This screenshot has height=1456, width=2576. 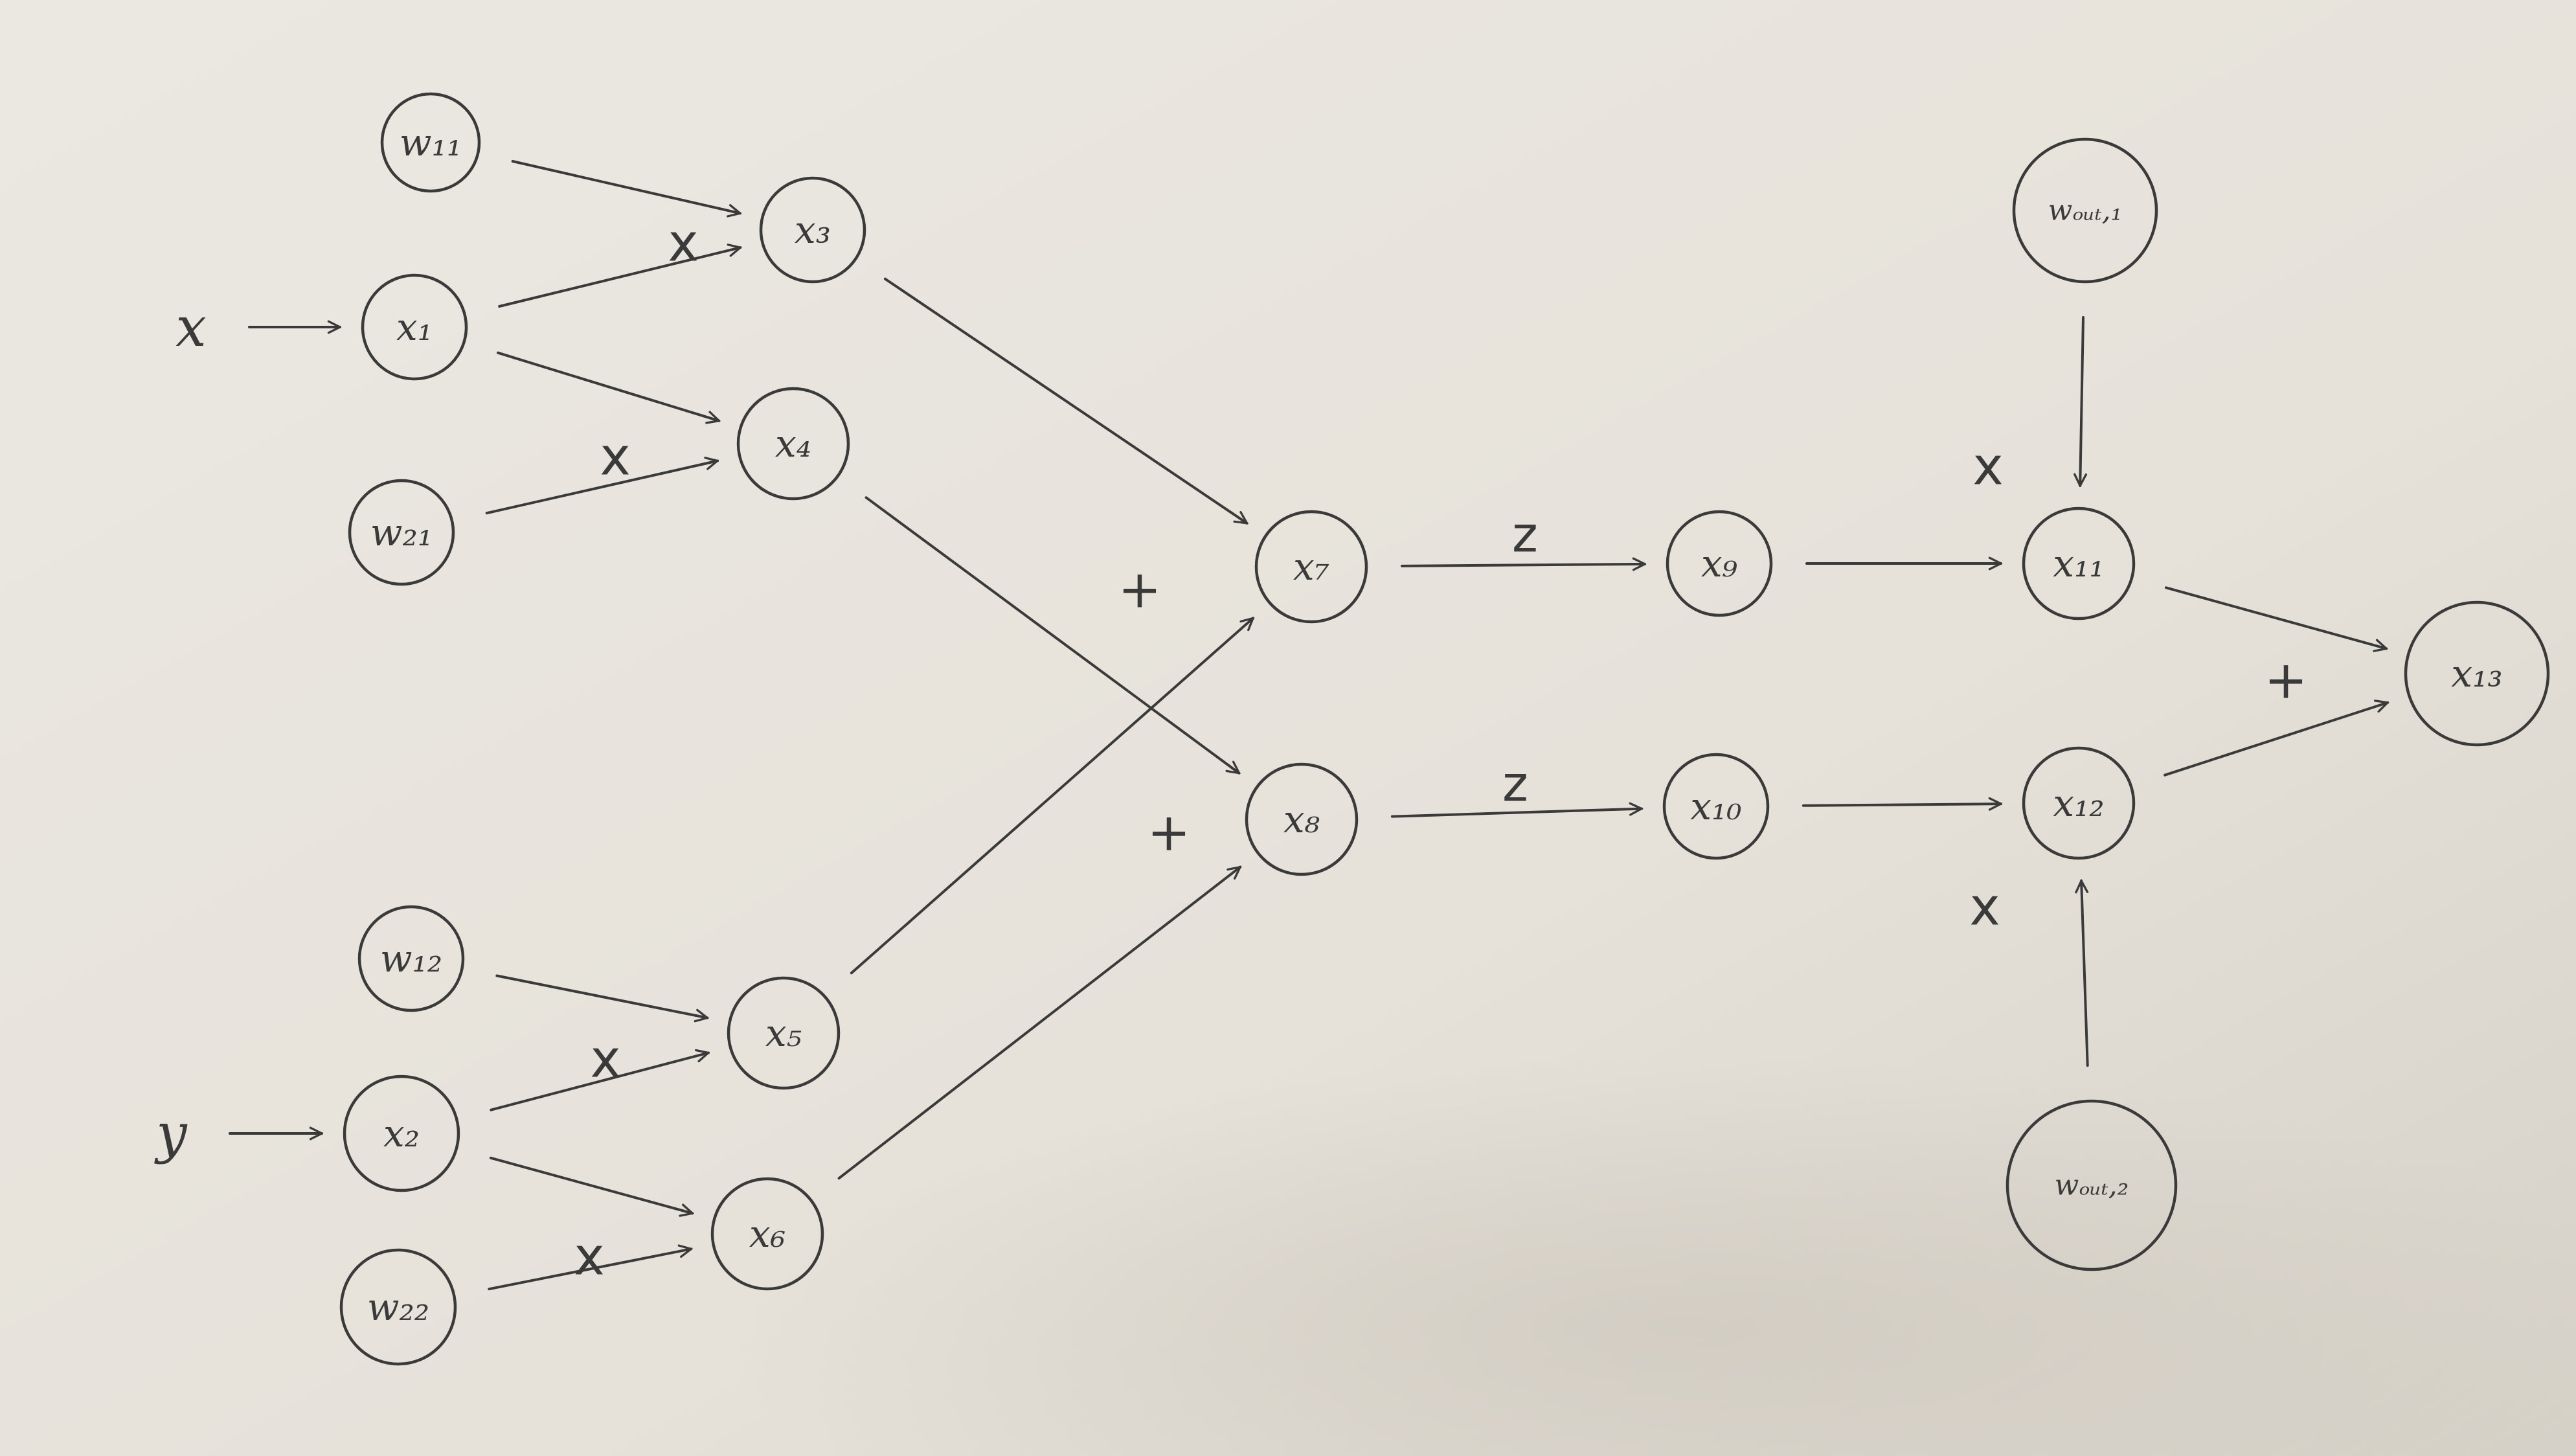 I want to click on node-w21: w₂₁, so click(x=402, y=532).